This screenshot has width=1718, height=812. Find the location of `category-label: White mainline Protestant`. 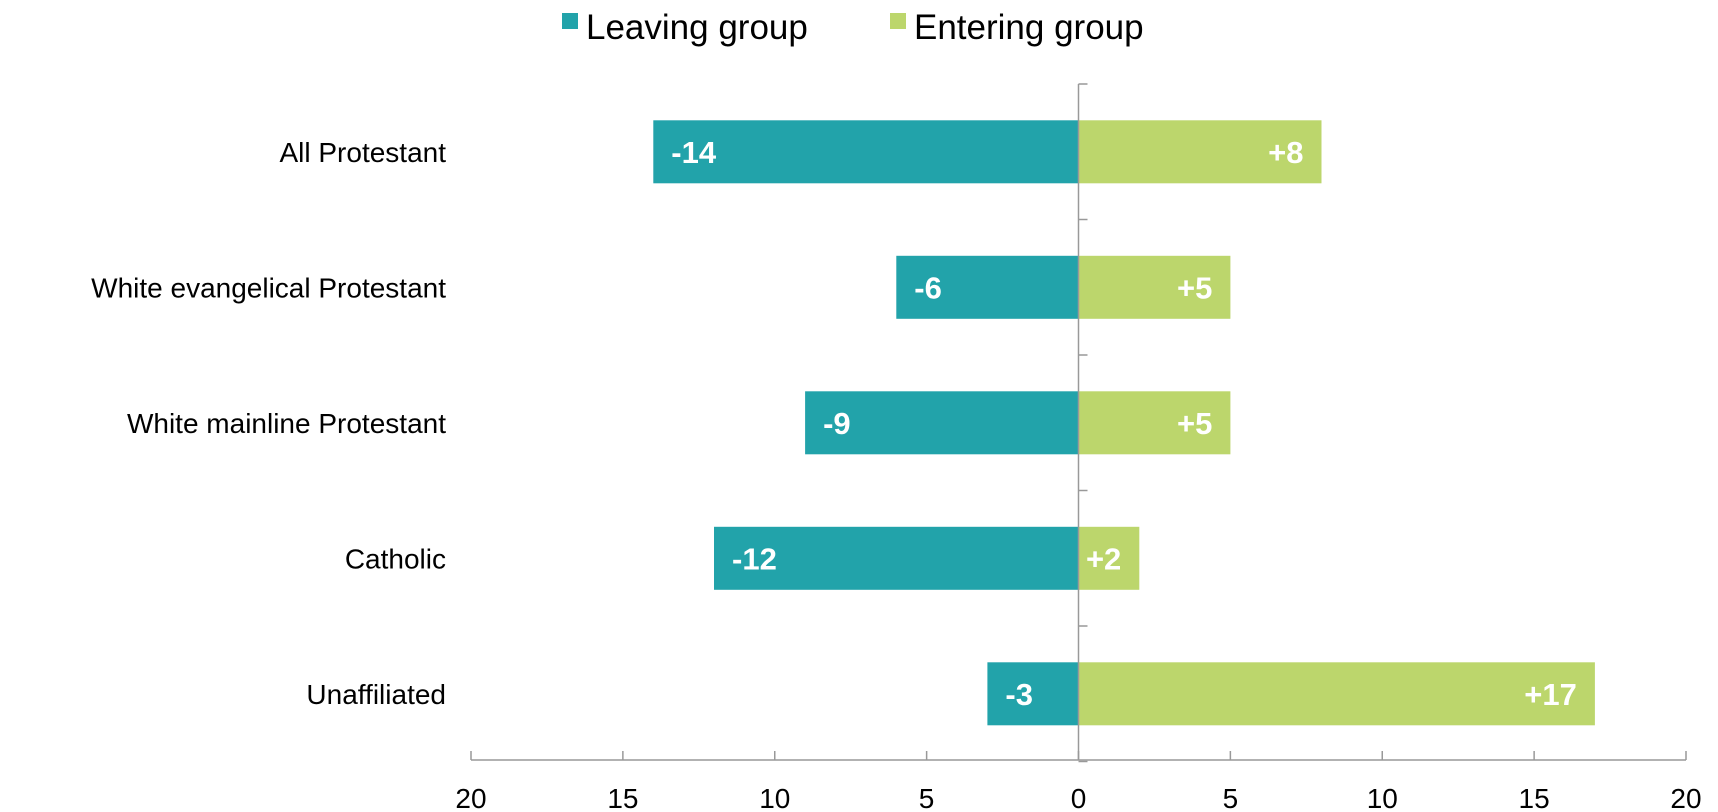

category-label: White mainline Protestant is located at coordinates (286, 423).